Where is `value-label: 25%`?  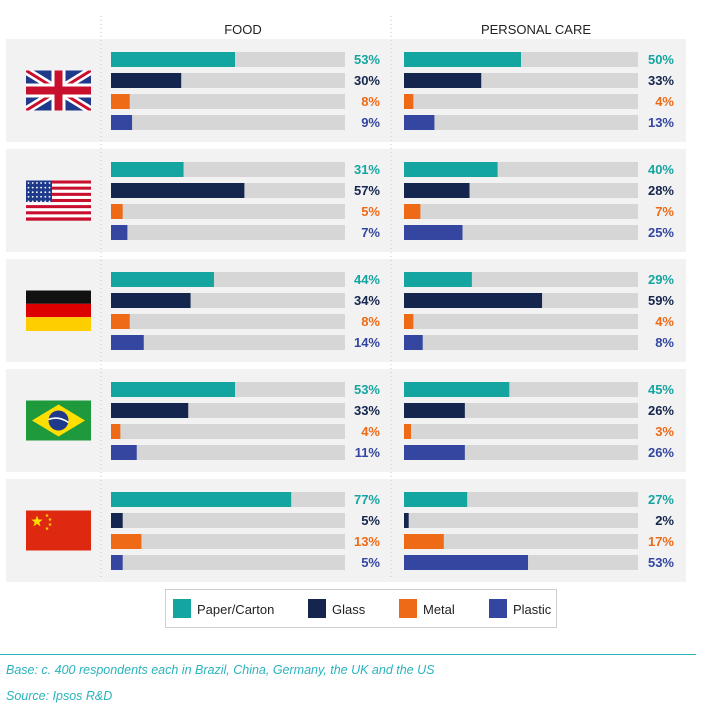
value-label: 25% is located at coordinates (661, 232).